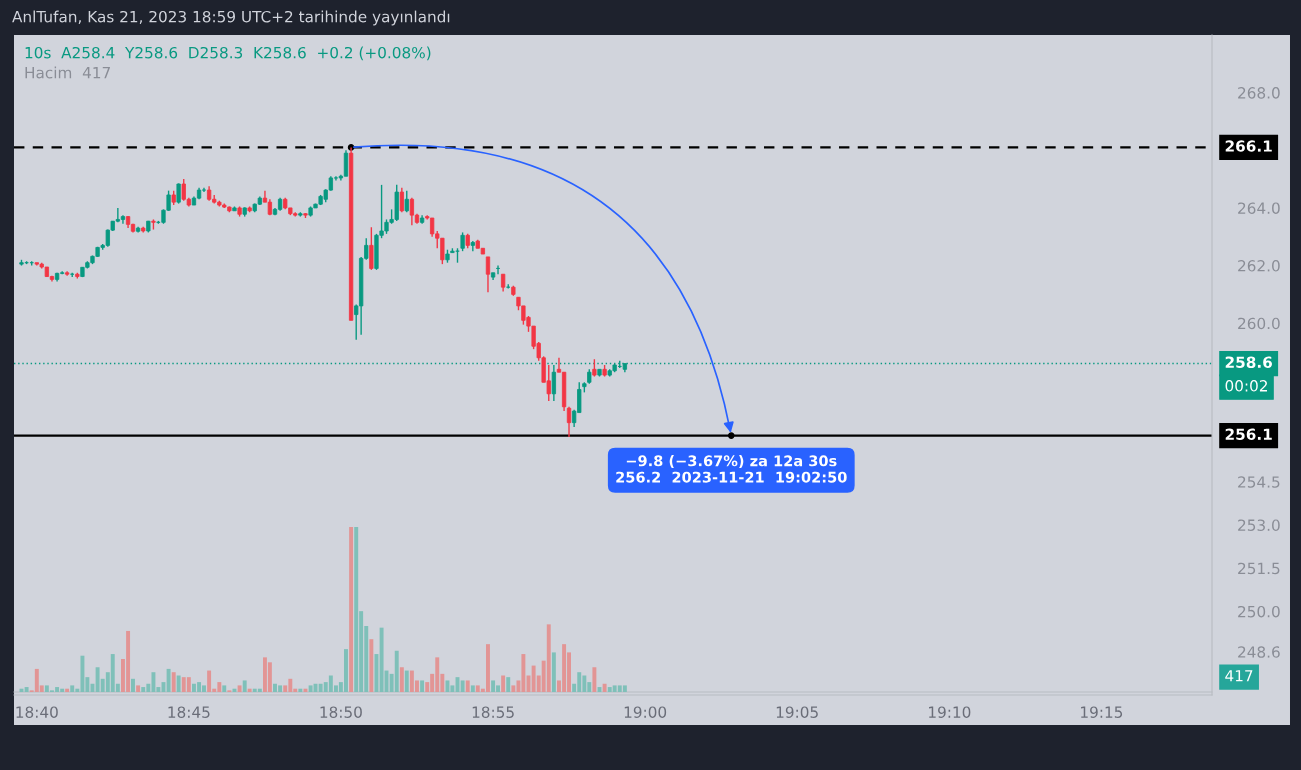 Image resolution: width=1301 pixels, height=770 pixels. I want to click on x-tick-label: 18:50, so click(341, 712).